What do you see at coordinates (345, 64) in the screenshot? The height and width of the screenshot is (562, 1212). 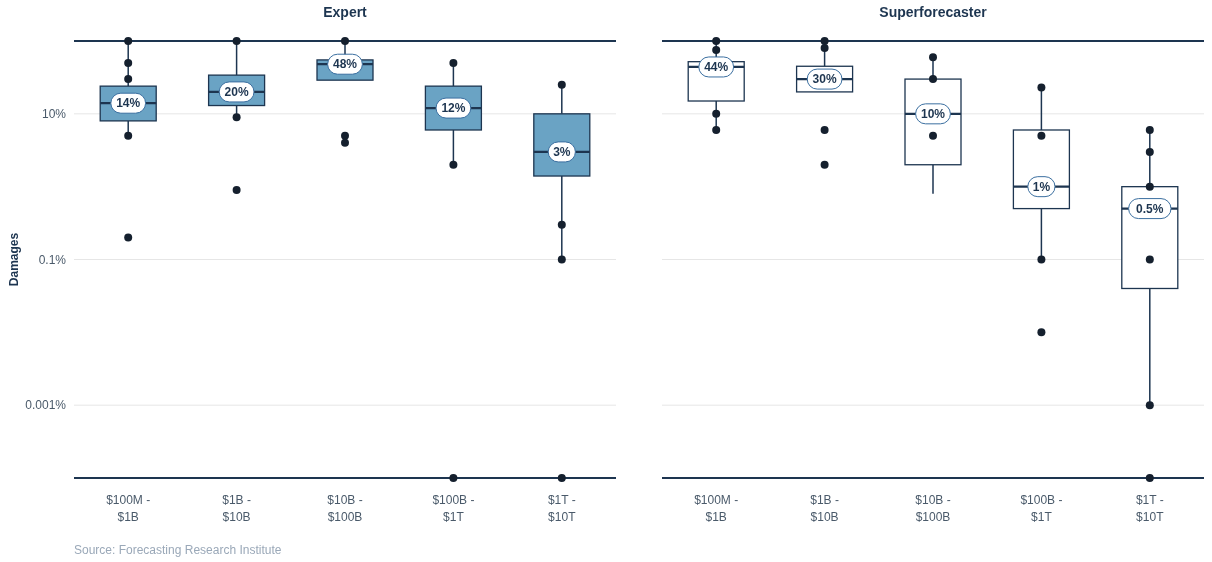 I see `annotation: 48%` at bounding box center [345, 64].